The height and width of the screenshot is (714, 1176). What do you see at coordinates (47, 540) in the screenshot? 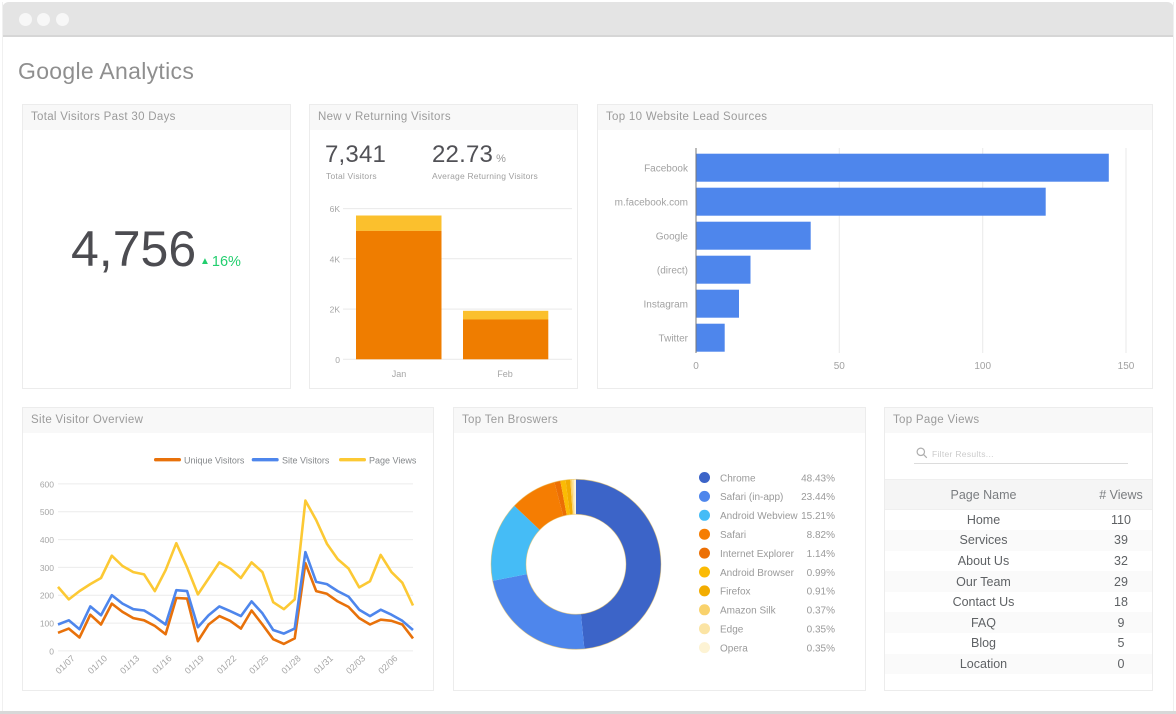
I see `svg-text: 400` at bounding box center [47, 540].